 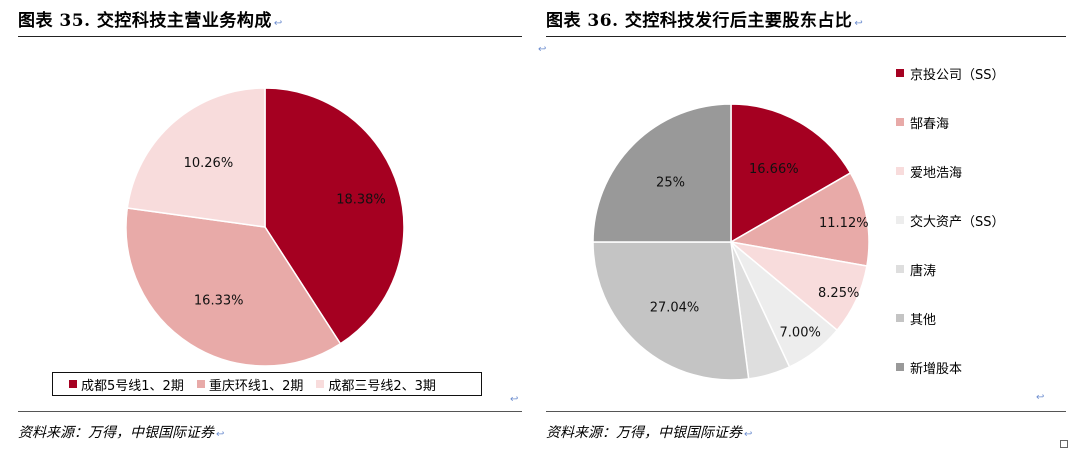 What do you see at coordinates (936, 173) in the screenshot?
I see `right-legend-label-3: 爱地浩海` at bounding box center [936, 173].